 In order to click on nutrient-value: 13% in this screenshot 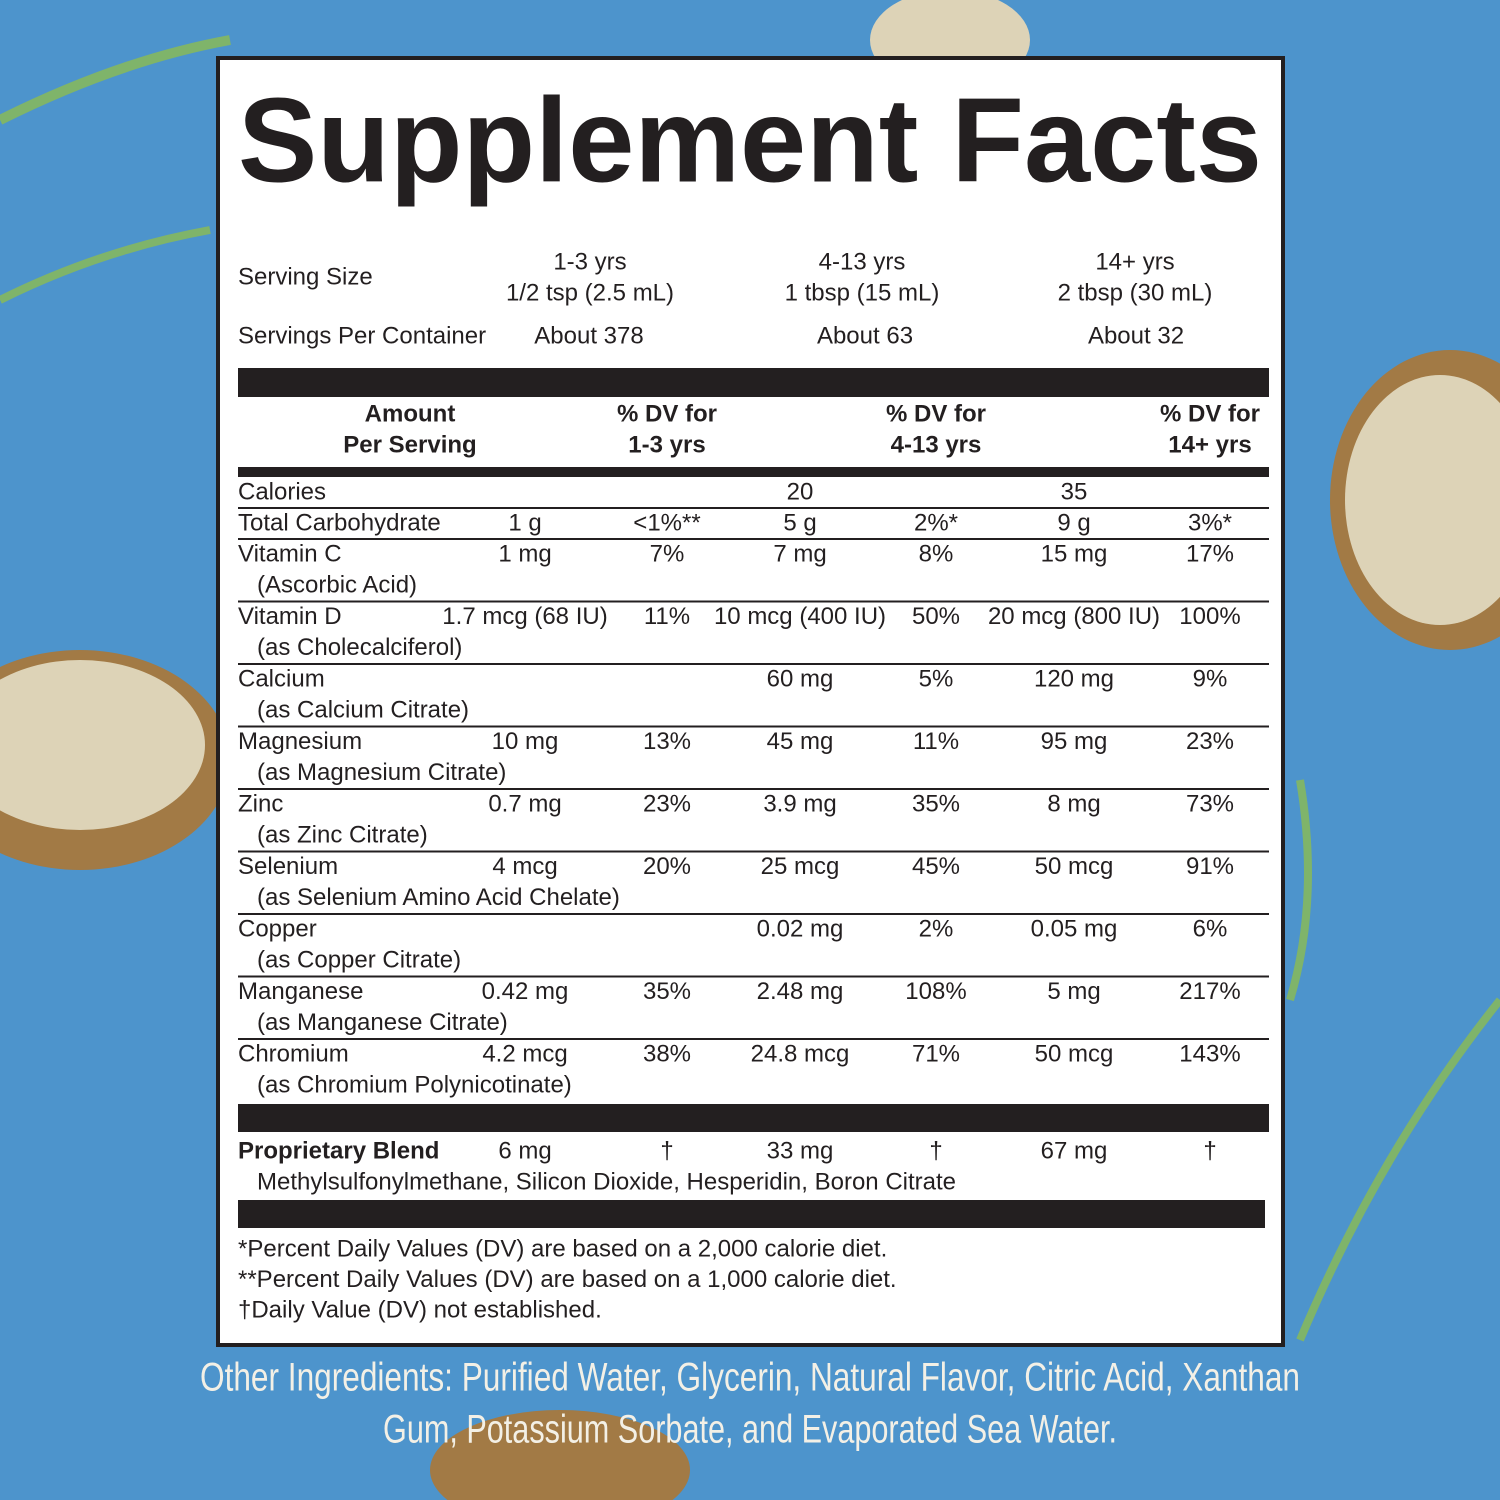, I will do `click(667, 741)`.